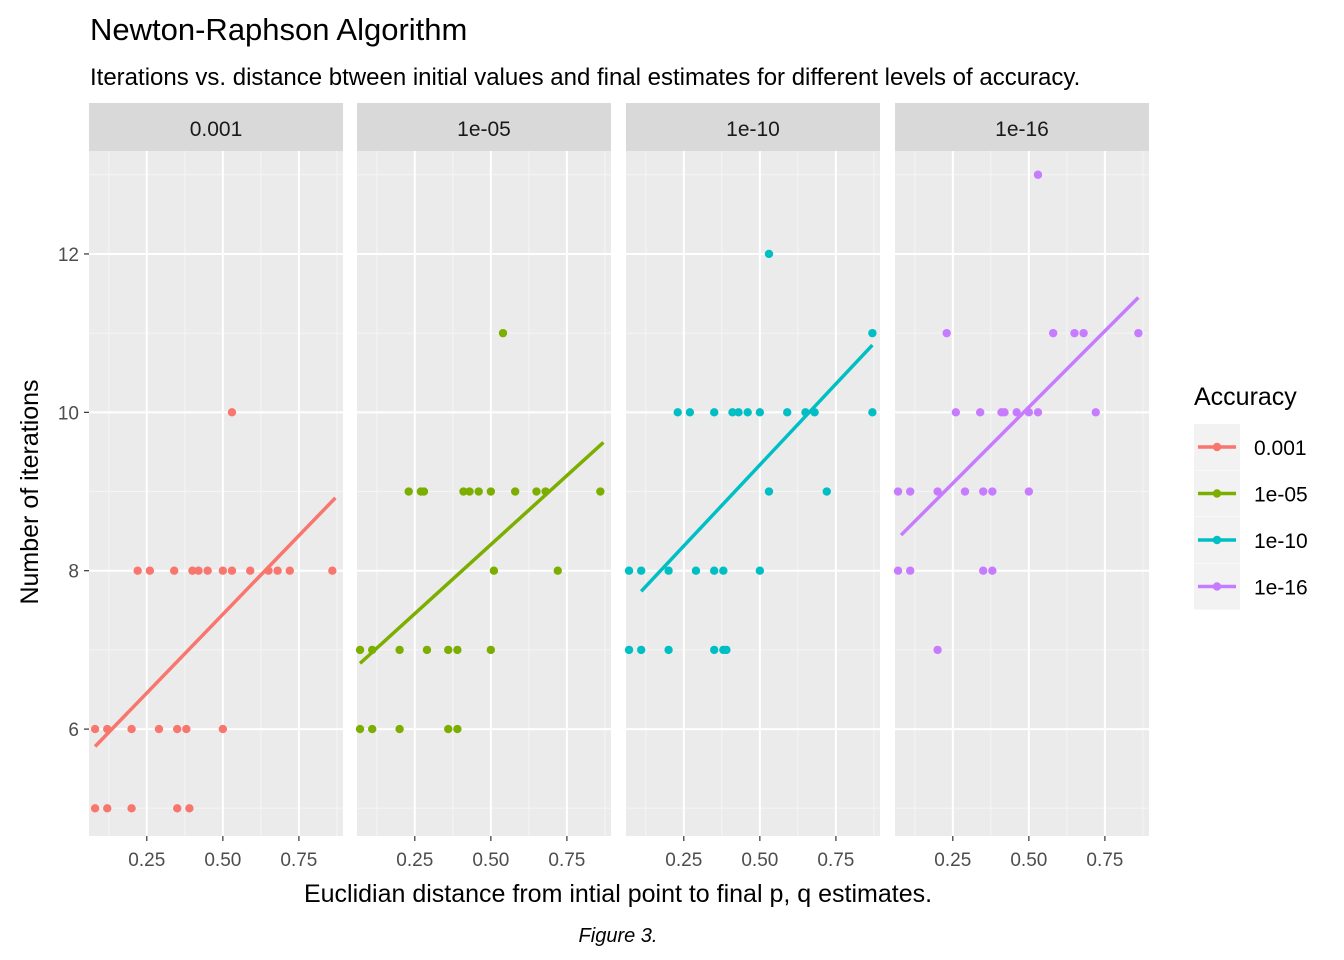 The height and width of the screenshot is (960, 1344). I want to click on legend-key-point, so click(1217, 540).